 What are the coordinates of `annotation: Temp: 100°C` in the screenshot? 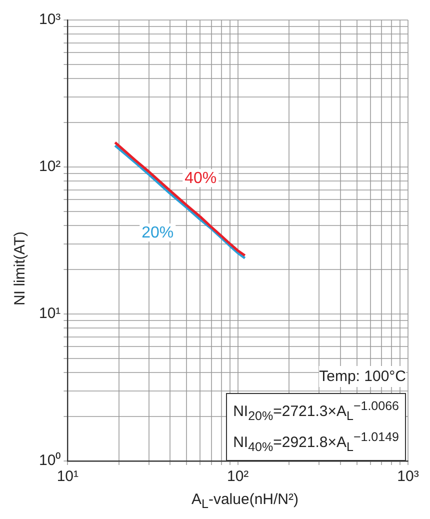 It's located at (362, 376).